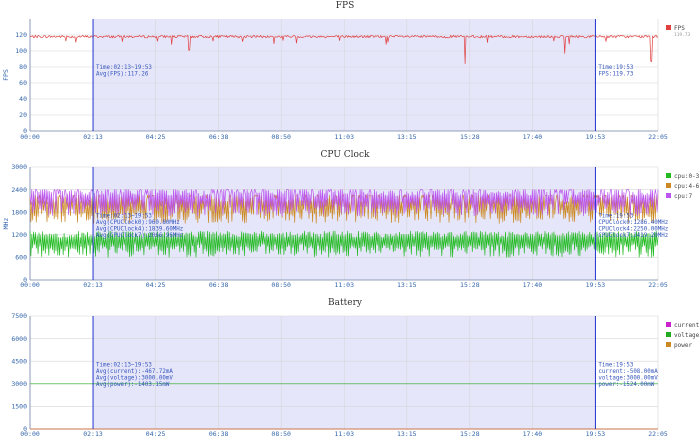 The height and width of the screenshot is (445, 700). What do you see at coordinates (679, 28) in the screenshot?
I see `legend-label: FPS` at bounding box center [679, 28].